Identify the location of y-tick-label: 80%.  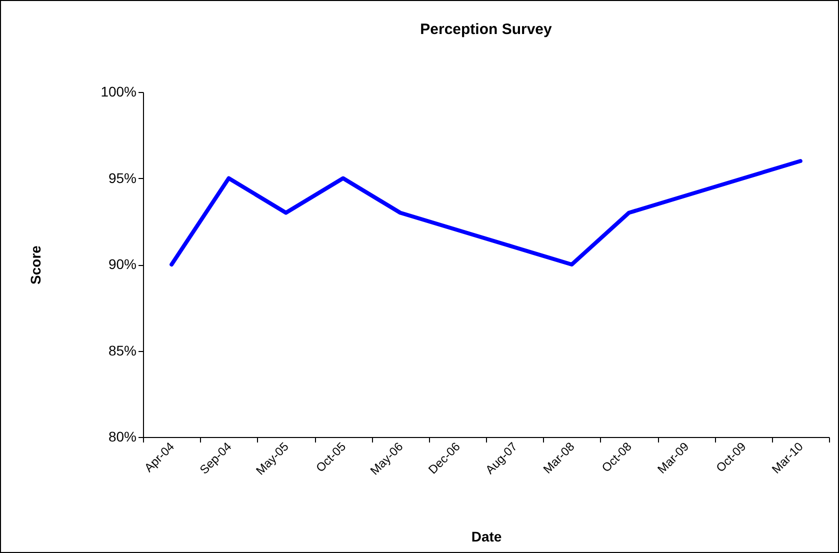
(122, 436).